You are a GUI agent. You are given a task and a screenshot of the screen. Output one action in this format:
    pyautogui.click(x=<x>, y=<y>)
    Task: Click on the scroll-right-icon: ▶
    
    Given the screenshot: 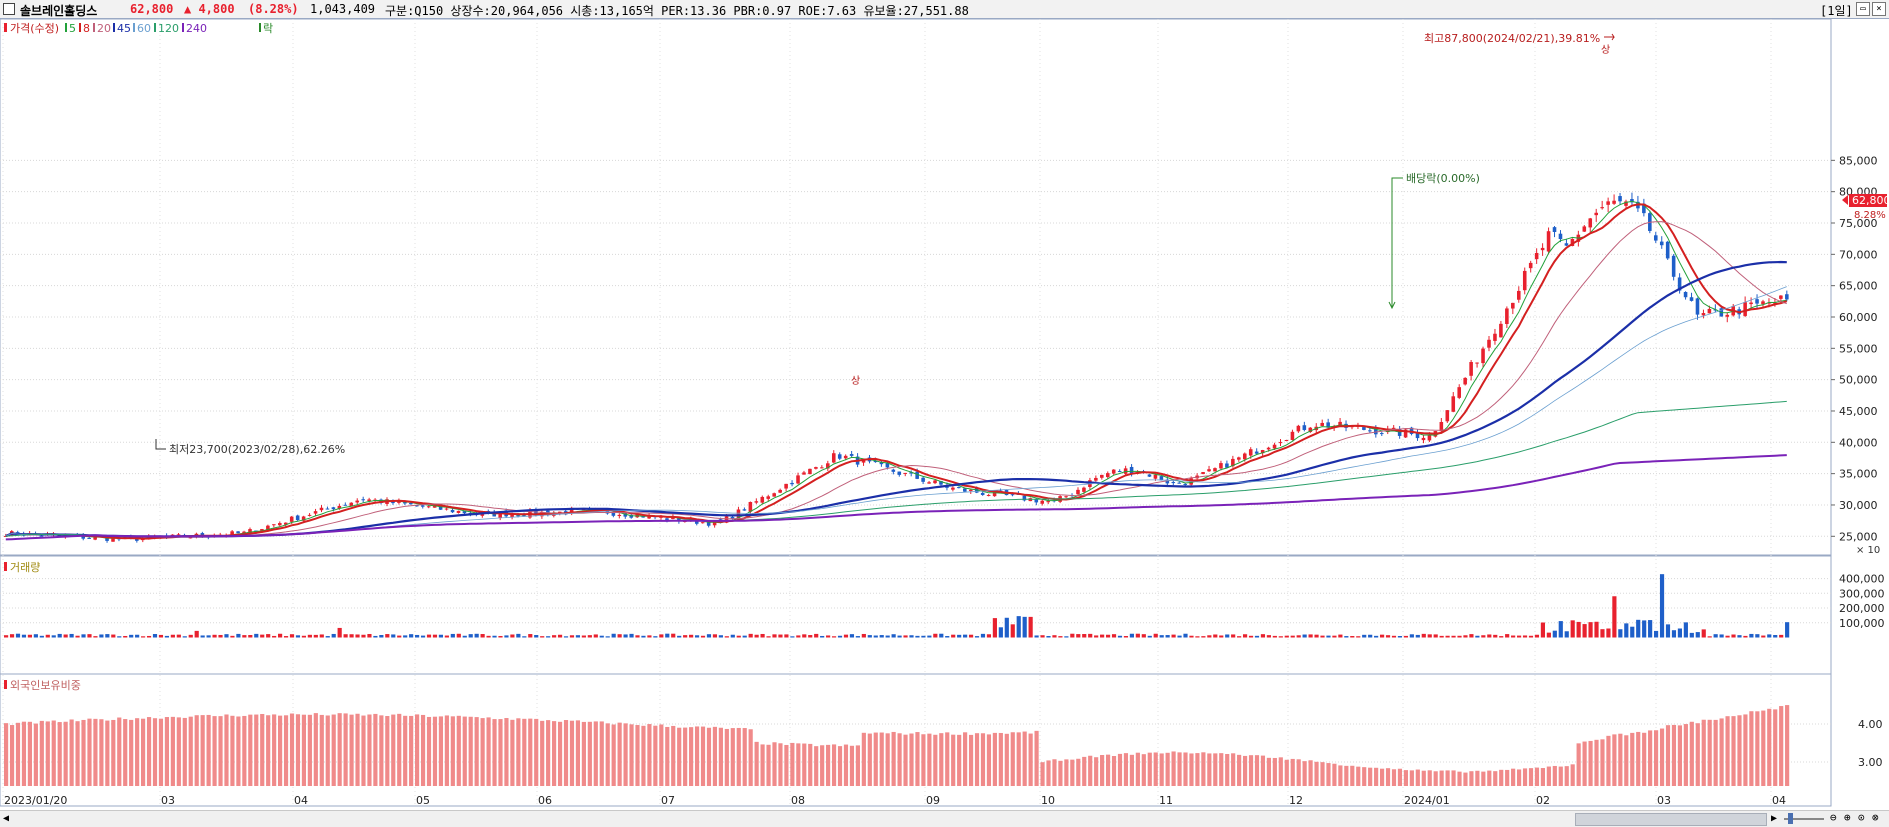 What is the action you would take?
    pyautogui.click(x=1774, y=818)
    